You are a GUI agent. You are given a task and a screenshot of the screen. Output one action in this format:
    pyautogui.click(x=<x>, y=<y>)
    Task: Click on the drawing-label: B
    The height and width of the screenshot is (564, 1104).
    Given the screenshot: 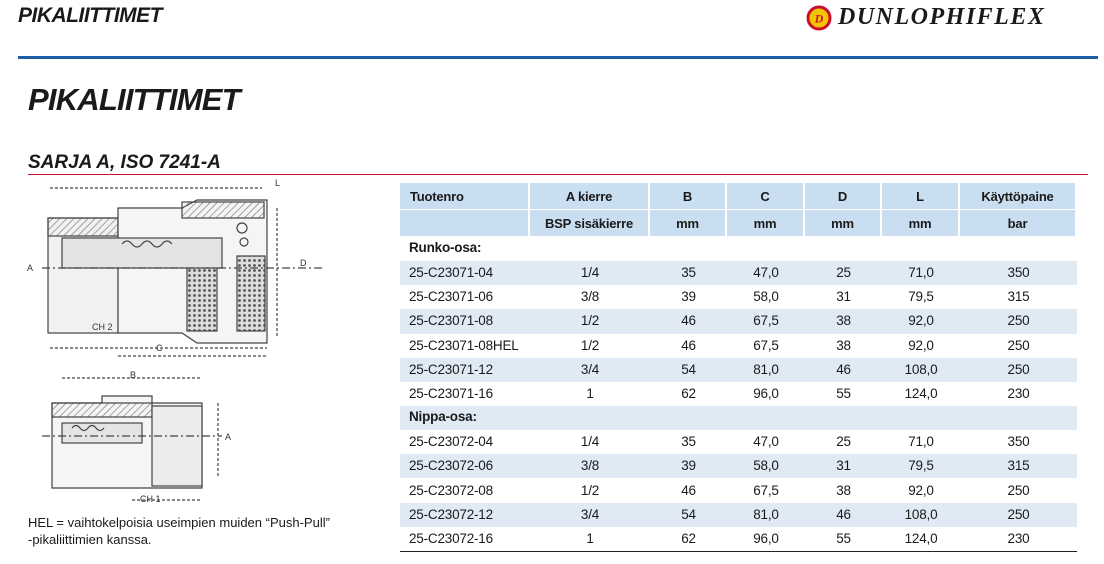 What is the action you would take?
    pyautogui.click(x=133, y=375)
    